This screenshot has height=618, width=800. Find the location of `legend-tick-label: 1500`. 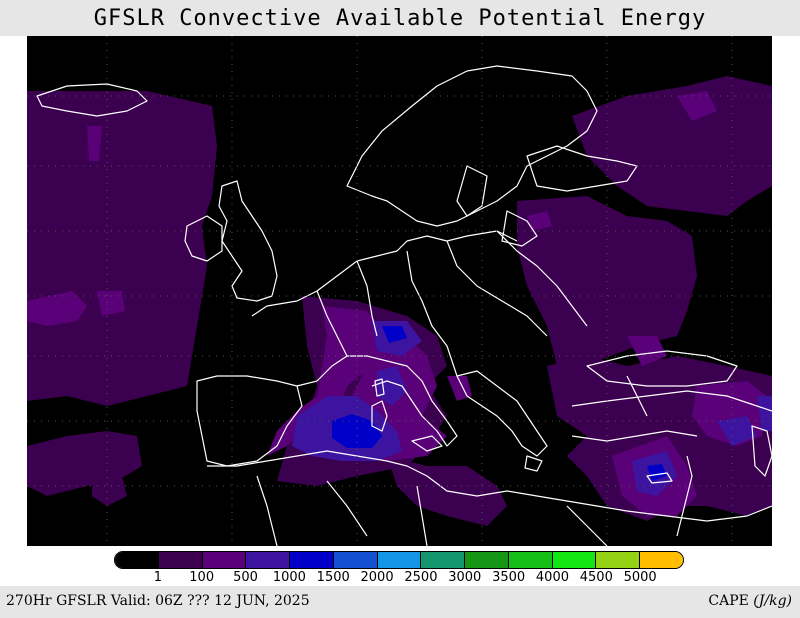

legend-tick-label: 1500 is located at coordinates (333, 577).